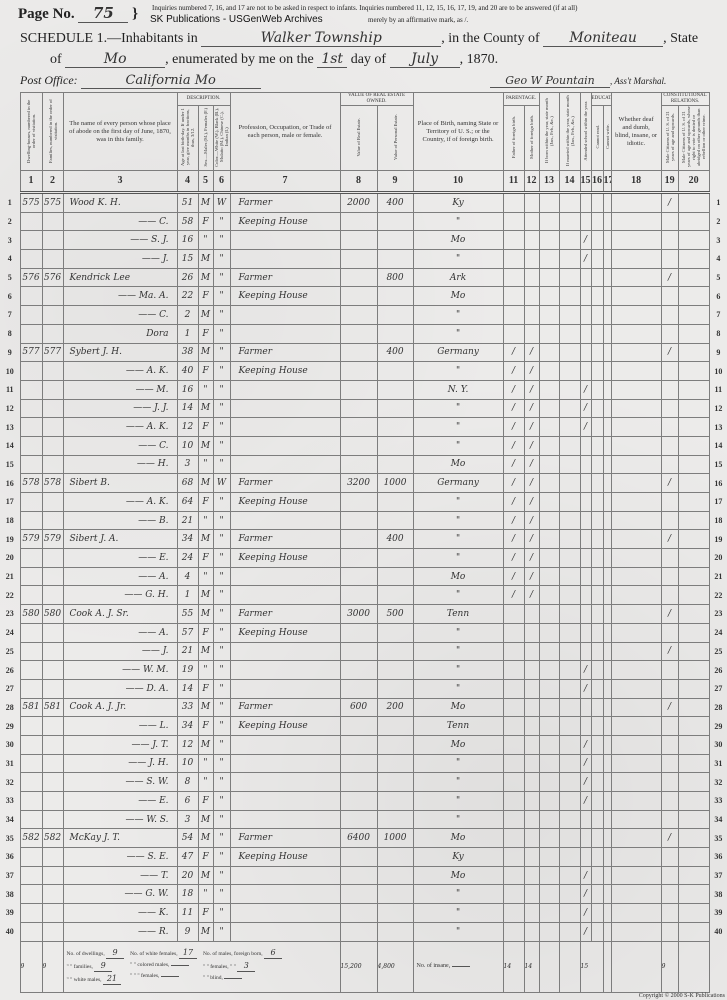  Describe the element at coordinates (52, 277) in the screenshot. I see `cell-family: 576` at that location.